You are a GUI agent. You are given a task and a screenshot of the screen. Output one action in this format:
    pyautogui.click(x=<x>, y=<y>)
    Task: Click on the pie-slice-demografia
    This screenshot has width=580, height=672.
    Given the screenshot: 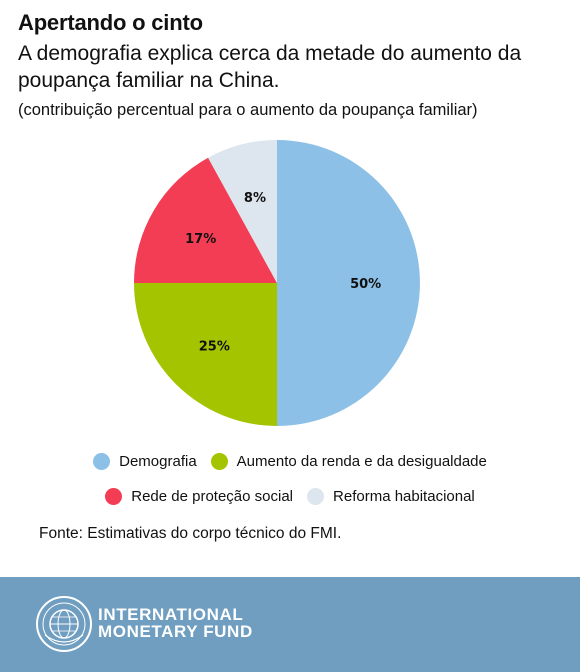 What is the action you would take?
    pyautogui.click(x=348, y=283)
    